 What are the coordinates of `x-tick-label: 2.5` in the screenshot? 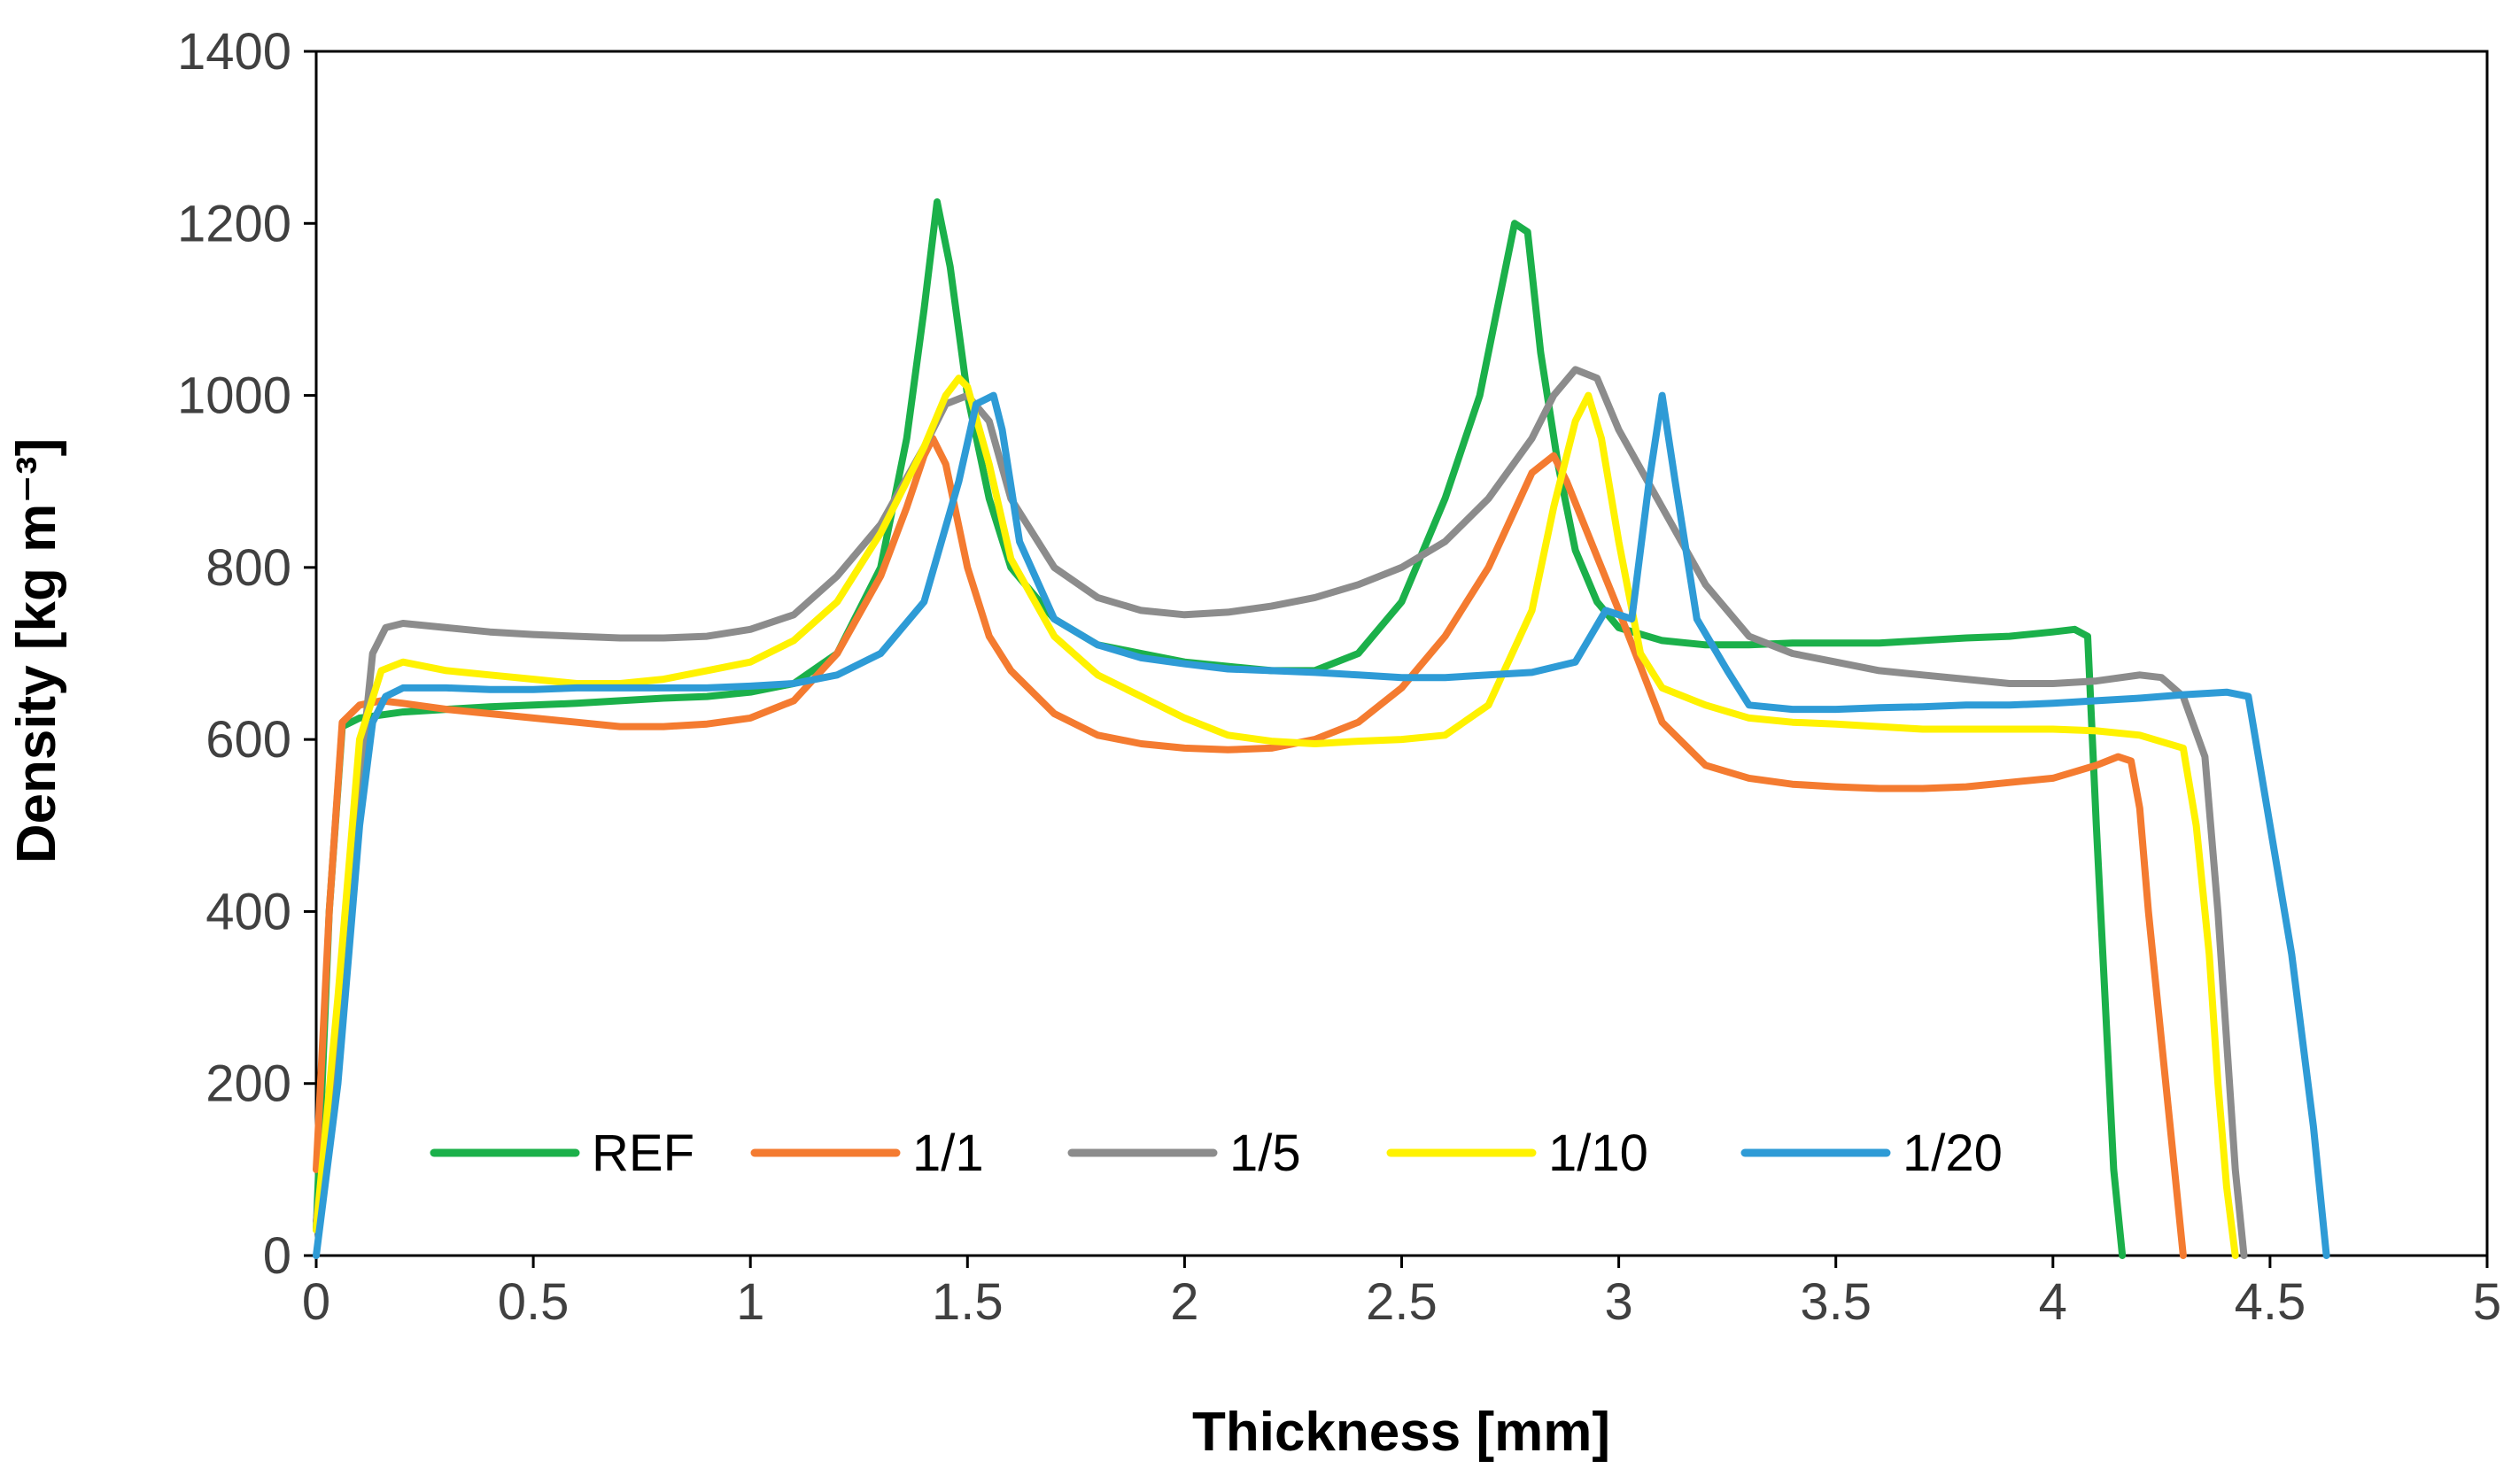 It's located at (1402, 1302).